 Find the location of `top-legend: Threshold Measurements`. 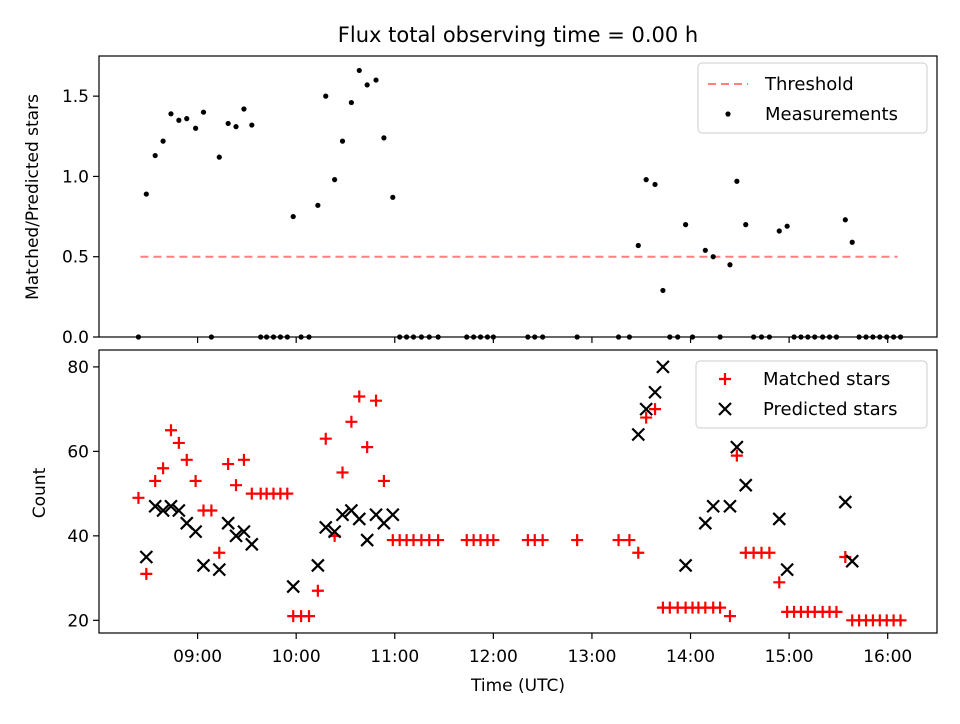

top-legend: Threshold Measurements is located at coordinates (812, 98).